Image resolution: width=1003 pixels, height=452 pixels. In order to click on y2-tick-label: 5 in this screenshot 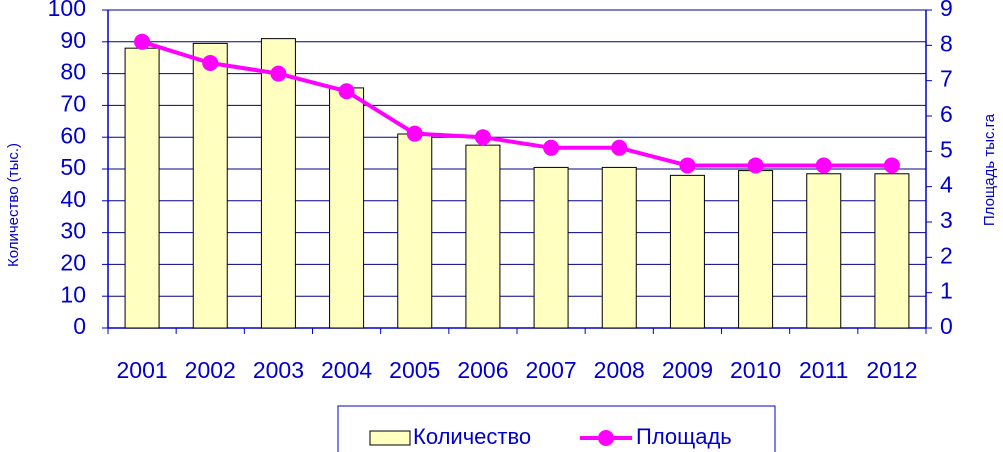, I will do `click(946, 149)`.